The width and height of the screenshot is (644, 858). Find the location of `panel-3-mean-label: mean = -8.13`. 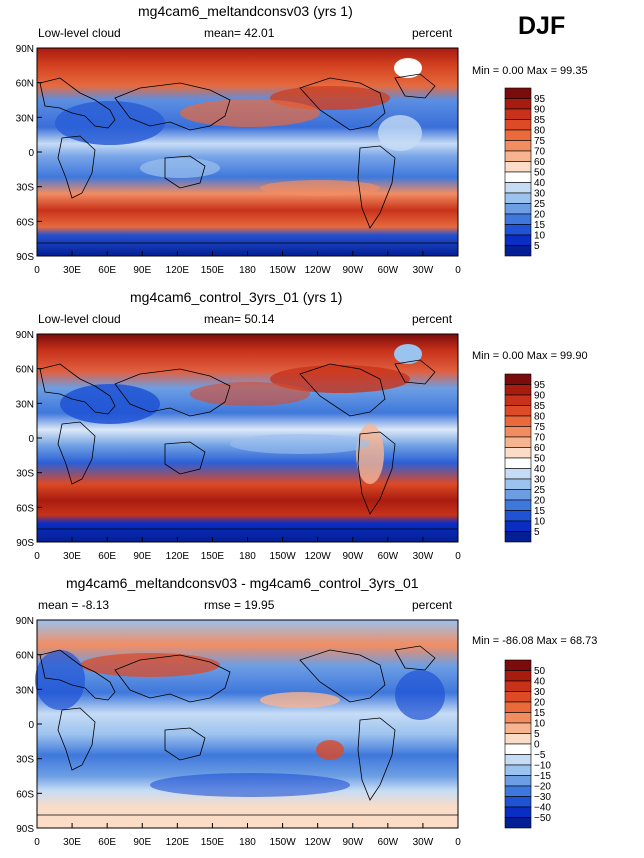

panel-3-mean-label: mean = -8.13 is located at coordinates (74, 605).